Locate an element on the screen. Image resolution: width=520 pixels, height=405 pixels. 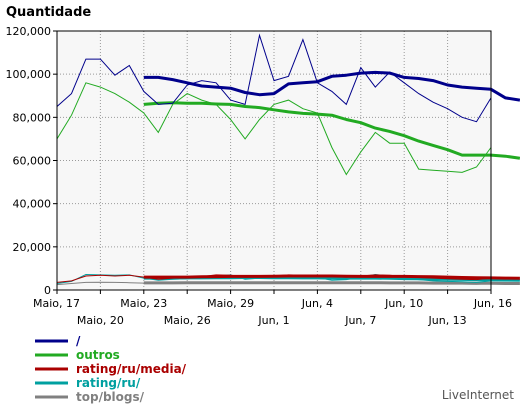
x-tick-label: Jun, 13 is located at coordinates (447, 320).